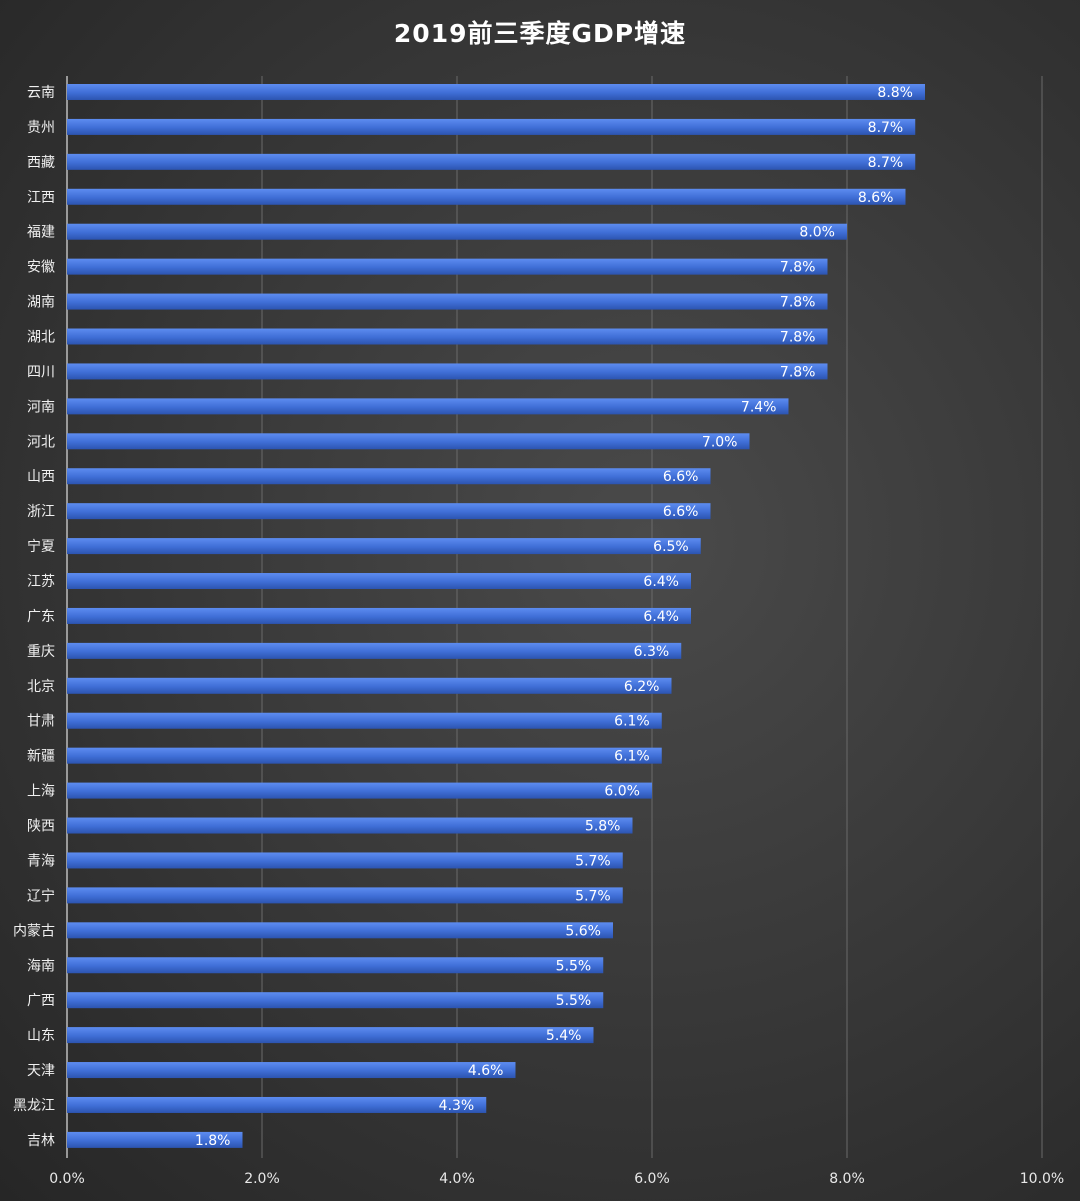 The height and width of the screenshot is (1201, 1080). Describe the element at coordinates (67, 1179) in the screenshot. I see `x-tick-label: 0.0%` at that location.